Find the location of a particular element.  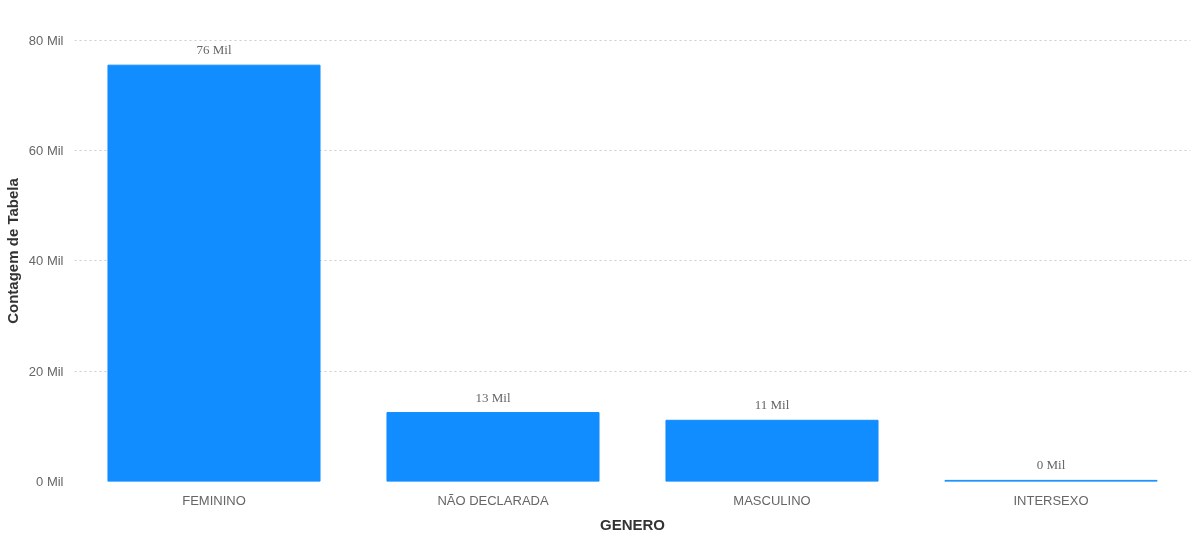

y-tick-label: 0 Mil is located at coordinates (50, 481).